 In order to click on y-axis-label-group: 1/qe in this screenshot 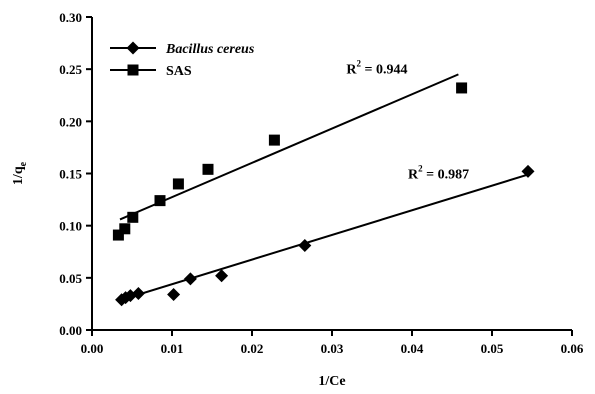, I will do `click(20, 173)`.